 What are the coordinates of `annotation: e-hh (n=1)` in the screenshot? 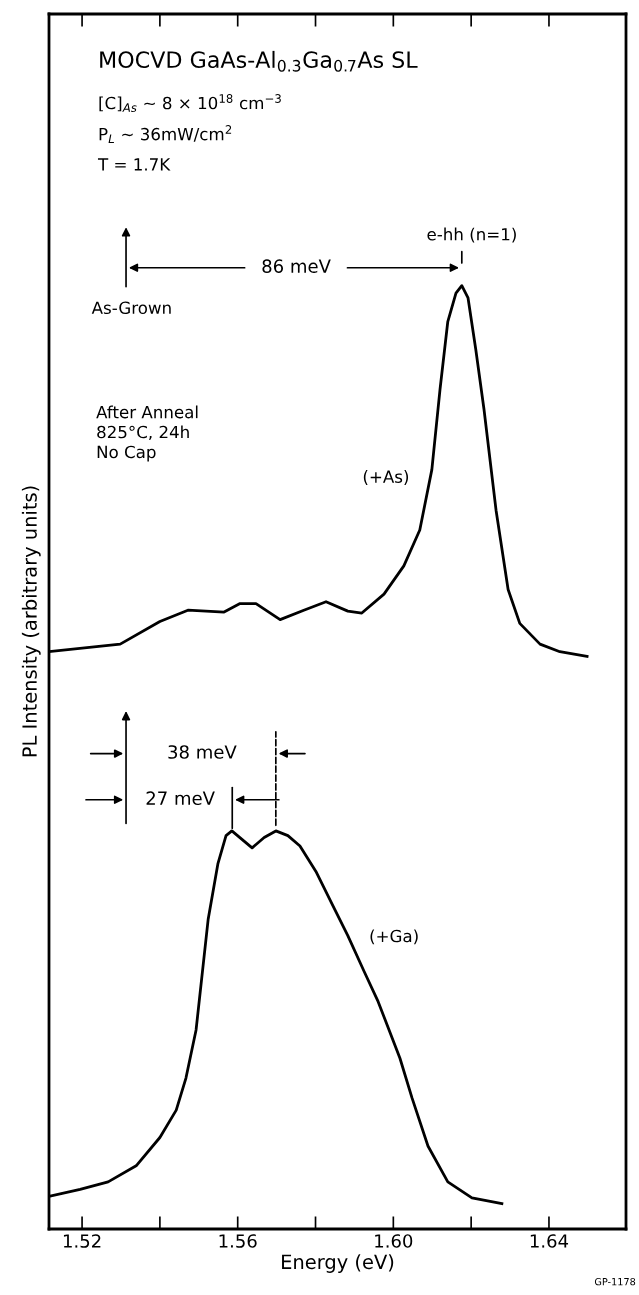 It's located at (471, 235).